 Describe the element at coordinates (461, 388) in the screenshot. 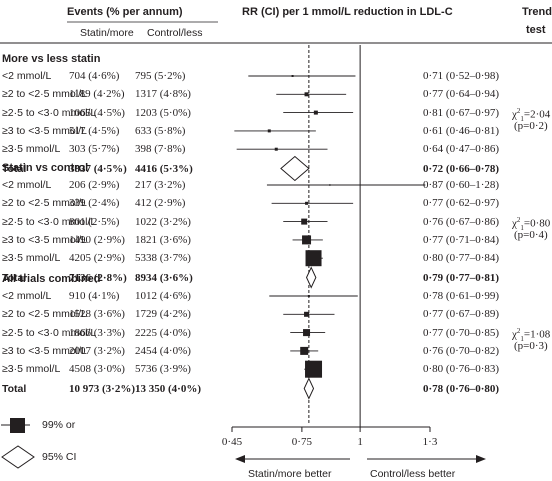

I see `total-rr-value: 0·78 (0·76–0·80)` at that location.